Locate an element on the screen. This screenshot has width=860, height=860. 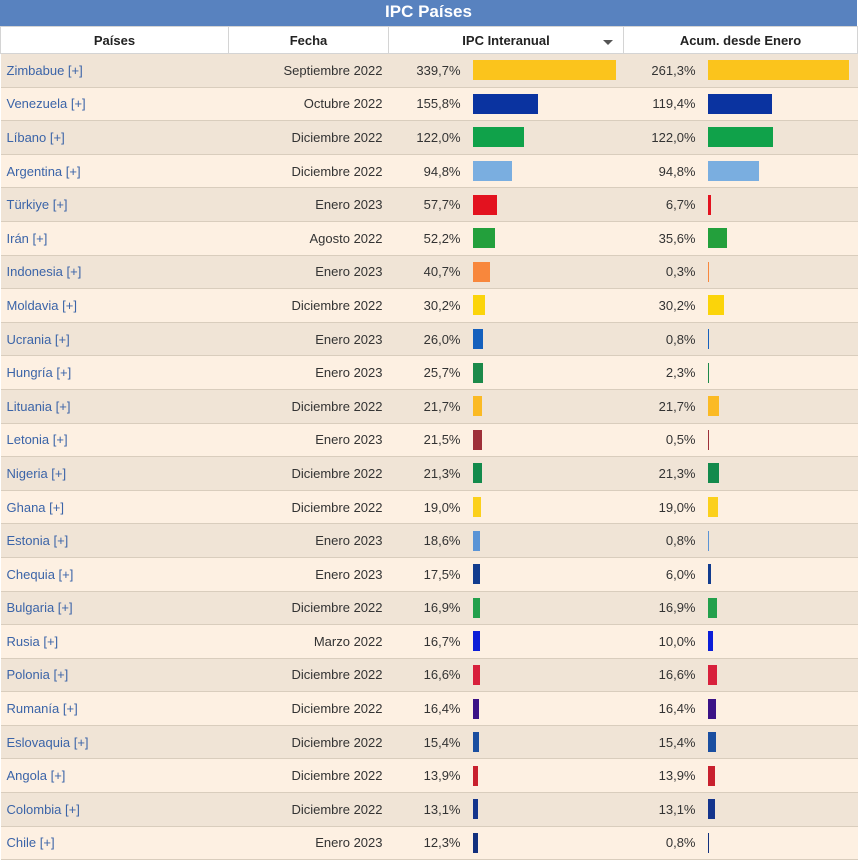
country-link: Ghana [+] is located at coordinates (114, 507).